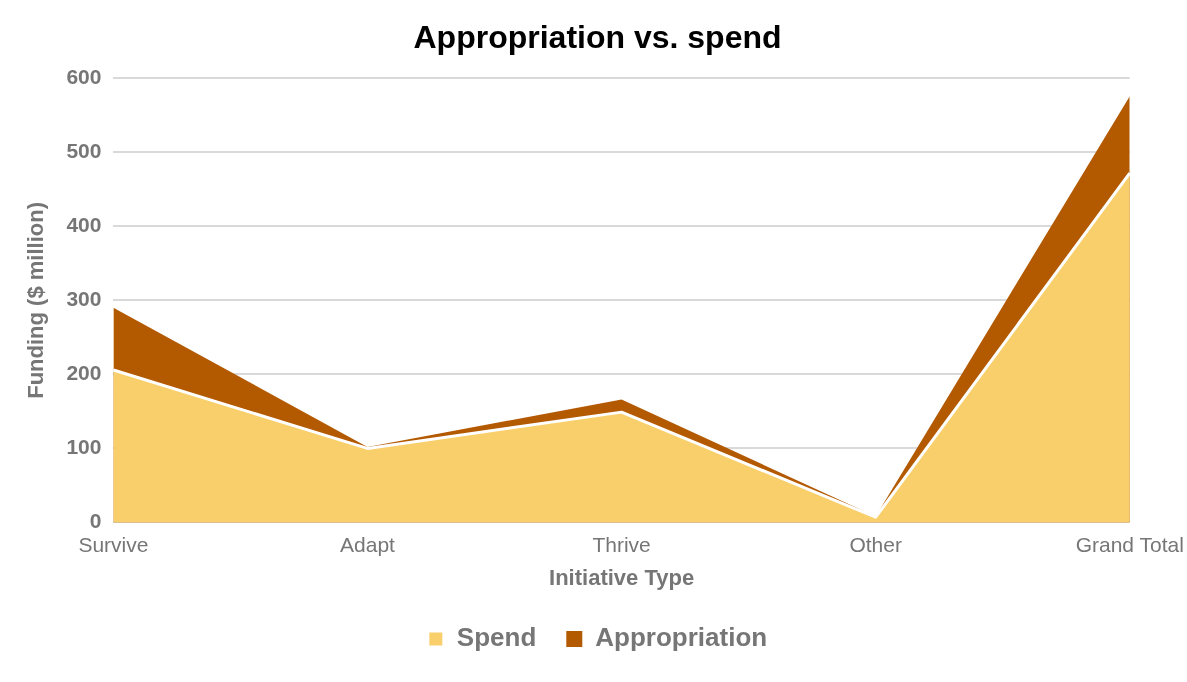 This screenshot has height=682, width=1187. I want to click on y-tick-label: 300, so click(84, 299).